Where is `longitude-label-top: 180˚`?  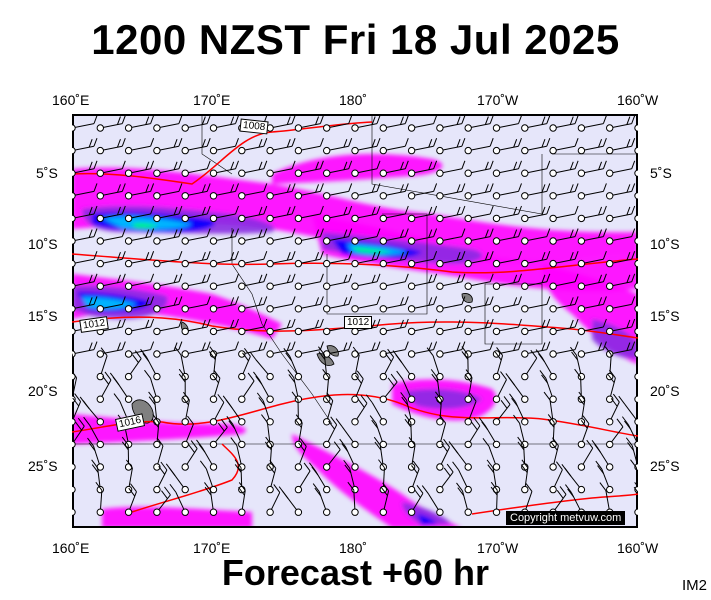
longitude-label-top: 180˚ is located at coordinates (353, 100).